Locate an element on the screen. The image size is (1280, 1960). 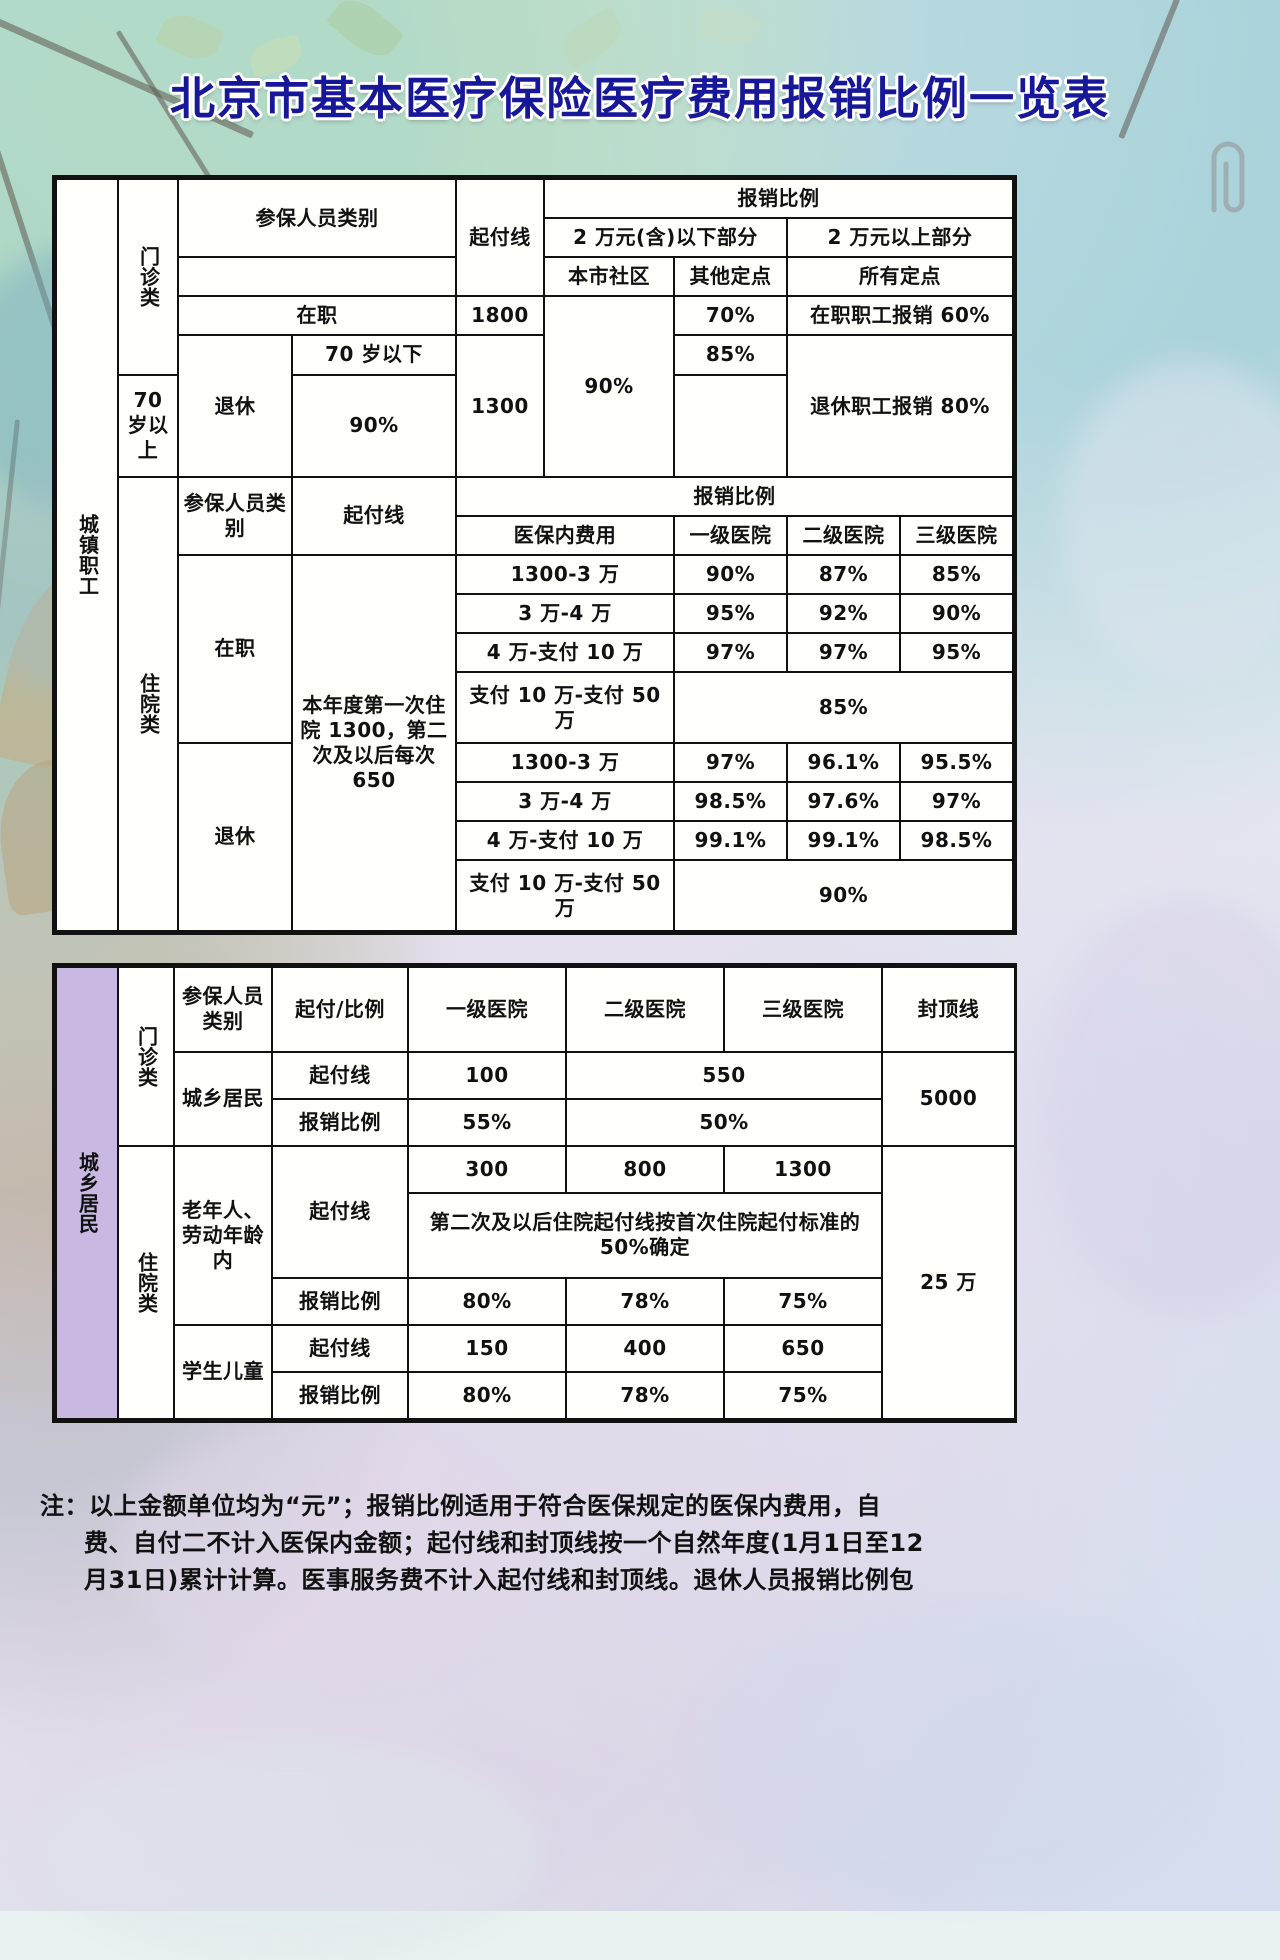
table-row: 城乡居民 起付线 100 550 5000 is located at coordinates (536, 1098).